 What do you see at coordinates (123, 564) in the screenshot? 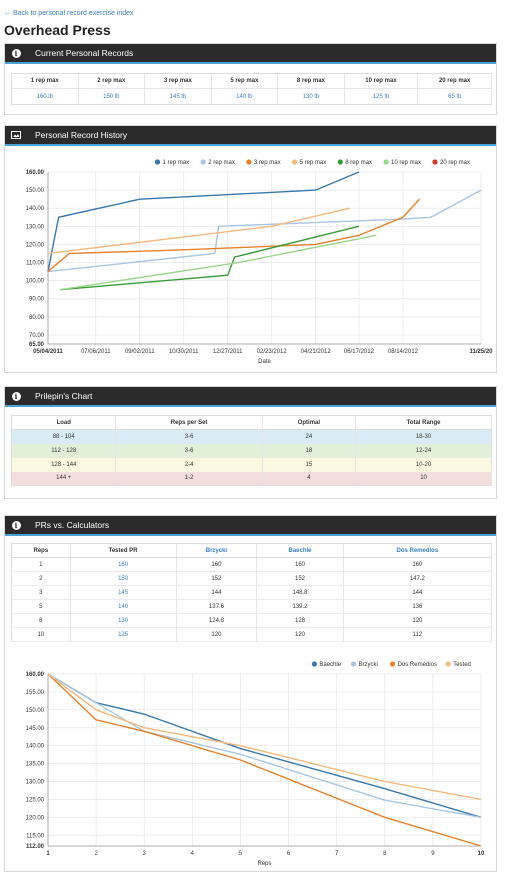
I see `tested-pr-link: 160` at bounding box center [123, 564].